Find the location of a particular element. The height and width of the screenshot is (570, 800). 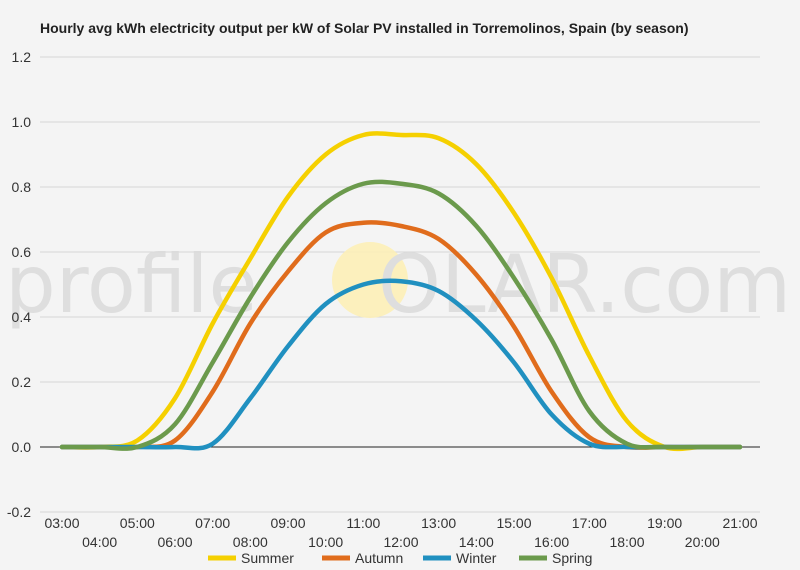

watermark-sun-icon is located at coordinates (370, 280).